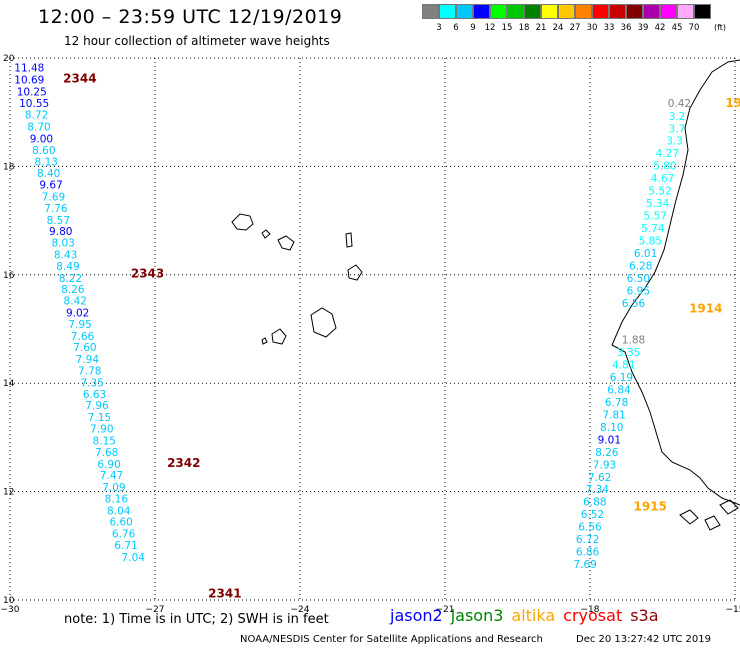 Image resolution: width=740 pixels, height=650 pixels. What do you see at coordinates (677, 28) in the screenshot?
I see `color-scale-label: 45` at bounding box center [677, 28].